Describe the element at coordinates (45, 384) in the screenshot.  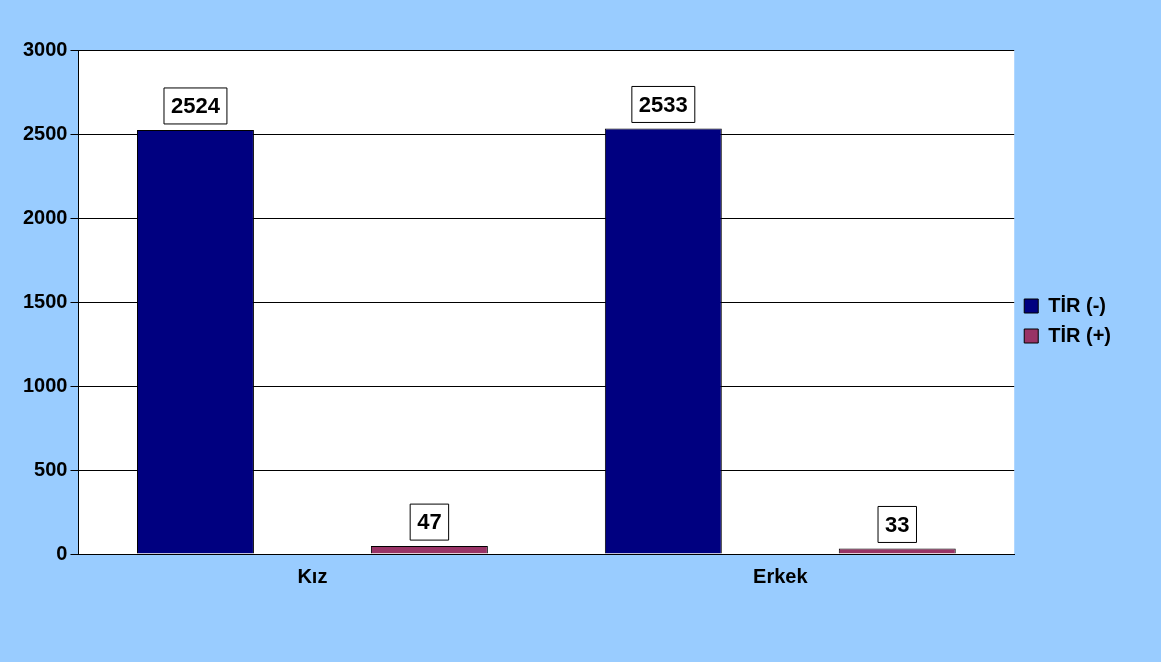
I see `y-tick-label: 1000` at that location.